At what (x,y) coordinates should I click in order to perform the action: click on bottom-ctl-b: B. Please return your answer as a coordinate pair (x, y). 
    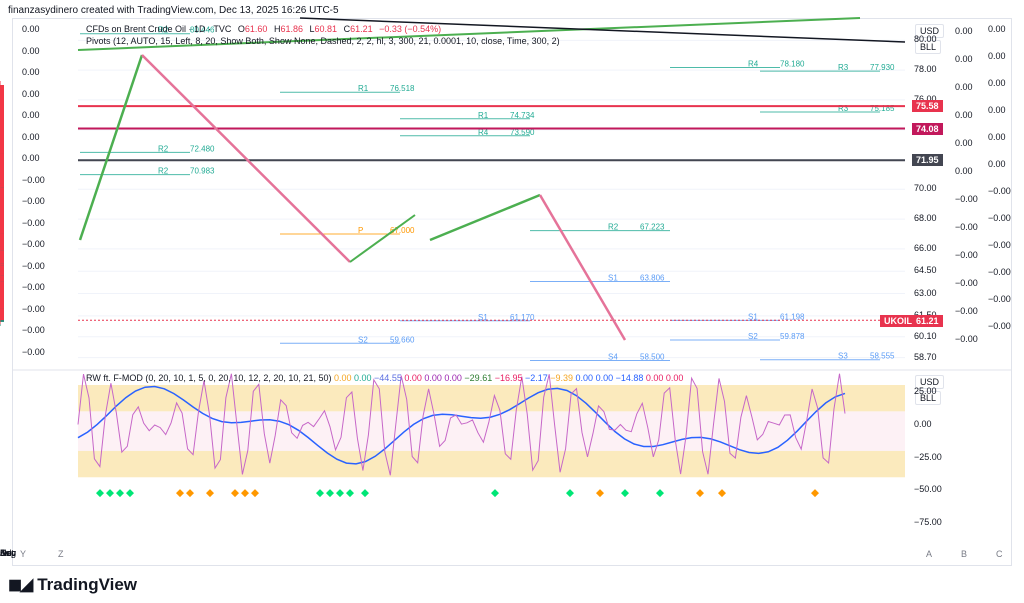
    Looking at the image, I should click on (964, 554).